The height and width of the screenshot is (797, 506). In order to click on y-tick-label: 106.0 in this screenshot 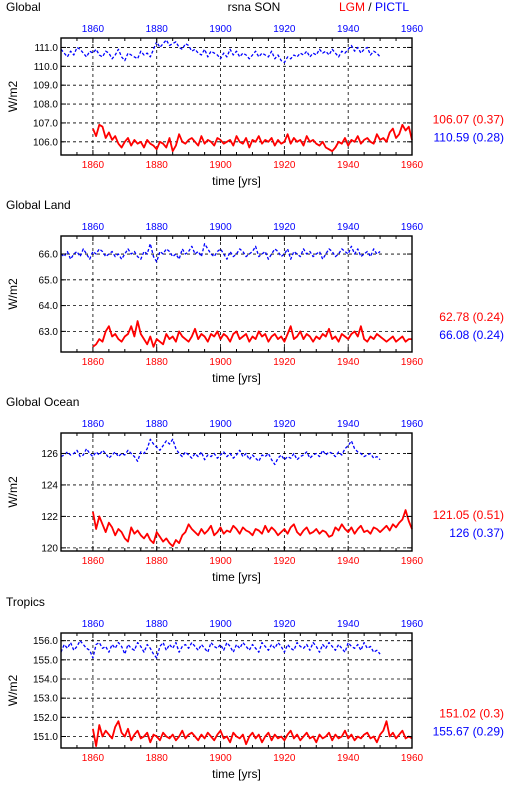, I will do `click(45, 142)`.